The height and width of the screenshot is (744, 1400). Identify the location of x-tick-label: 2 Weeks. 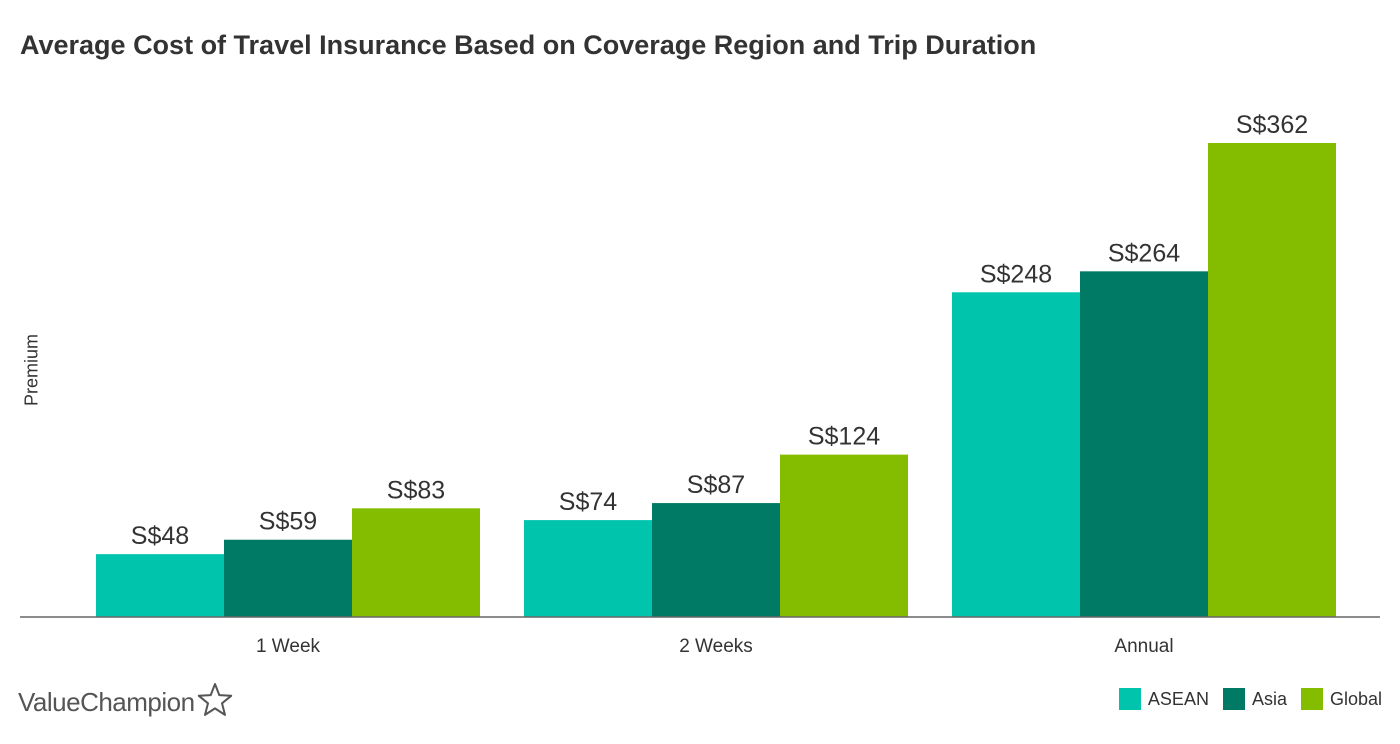
(716, 646).